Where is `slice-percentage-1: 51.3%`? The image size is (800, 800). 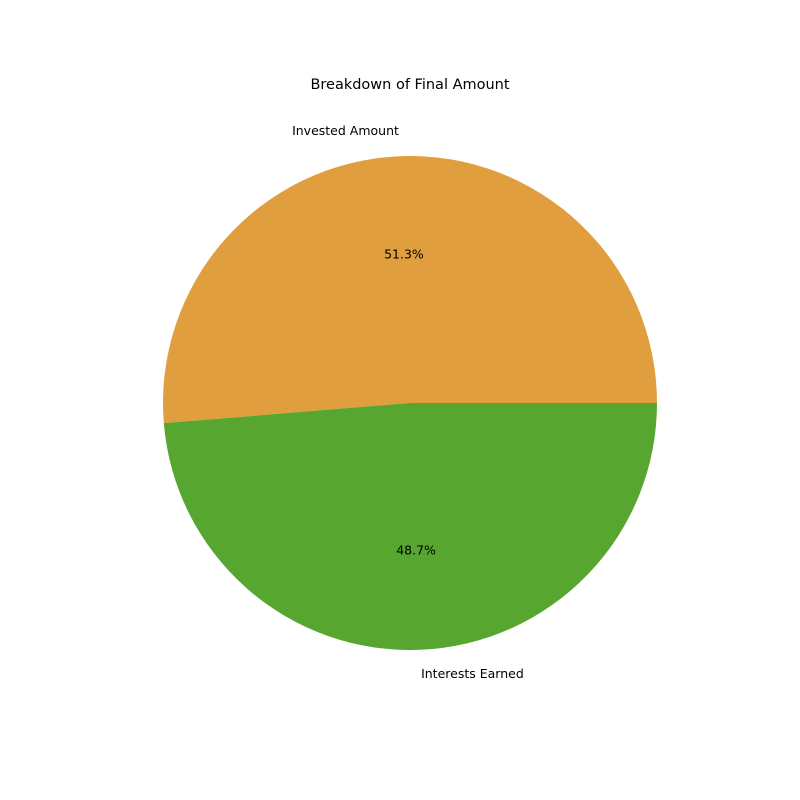
slice-percentage-1: 51.3% is located at coordinates (404, 253).